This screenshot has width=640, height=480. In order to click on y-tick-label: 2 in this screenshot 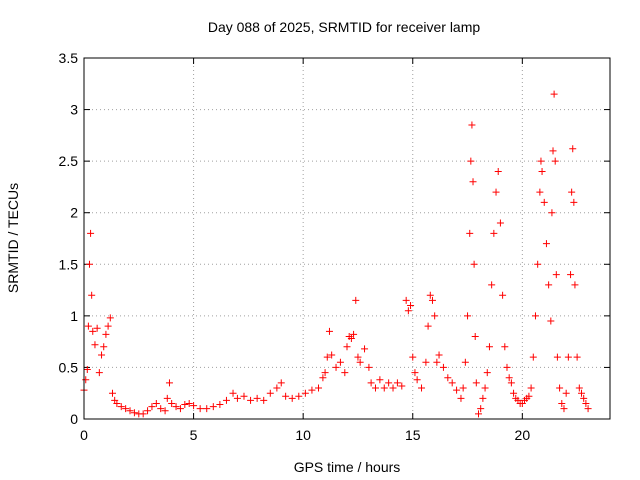, I will do `click(74, 213)`.